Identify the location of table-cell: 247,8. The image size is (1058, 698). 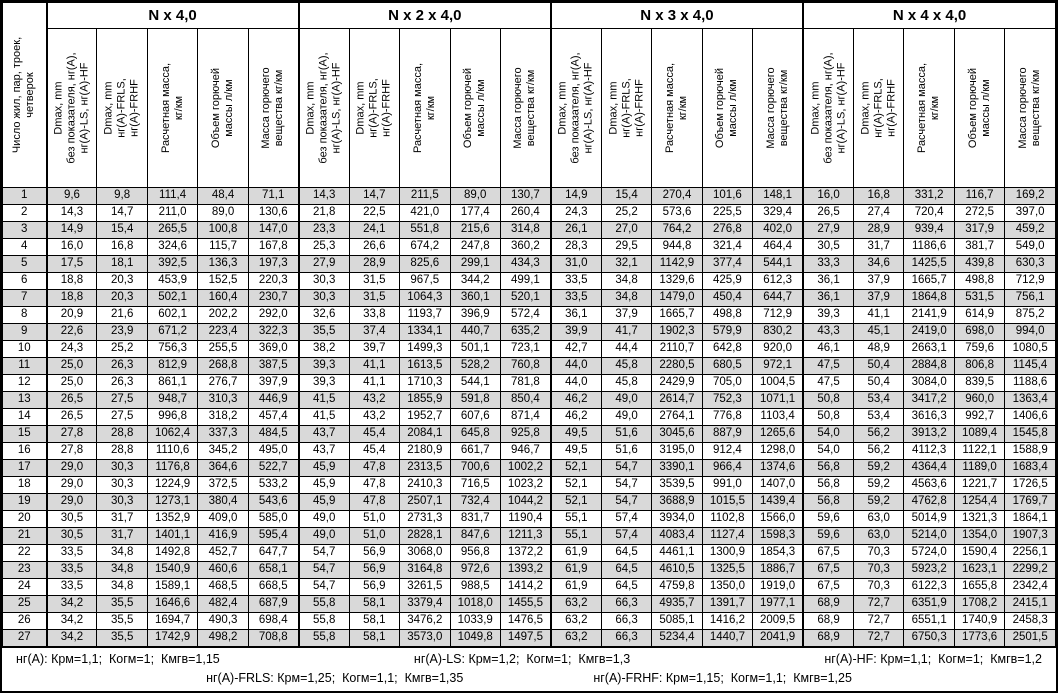
(475, 247).